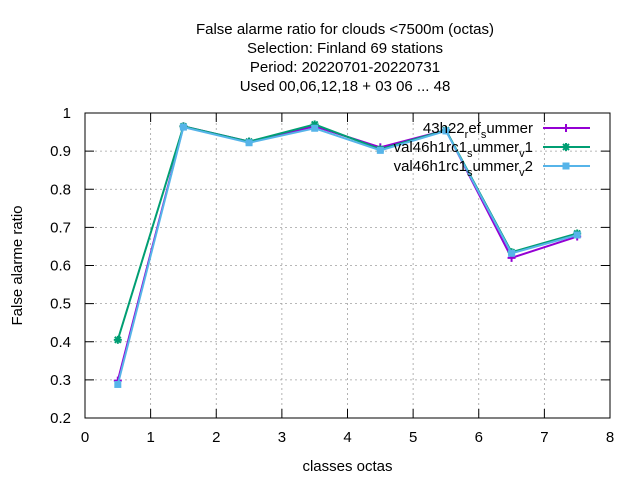 The image size is (640, 480). I want to click on y-tick-label: 0.4, so click(60, 342).